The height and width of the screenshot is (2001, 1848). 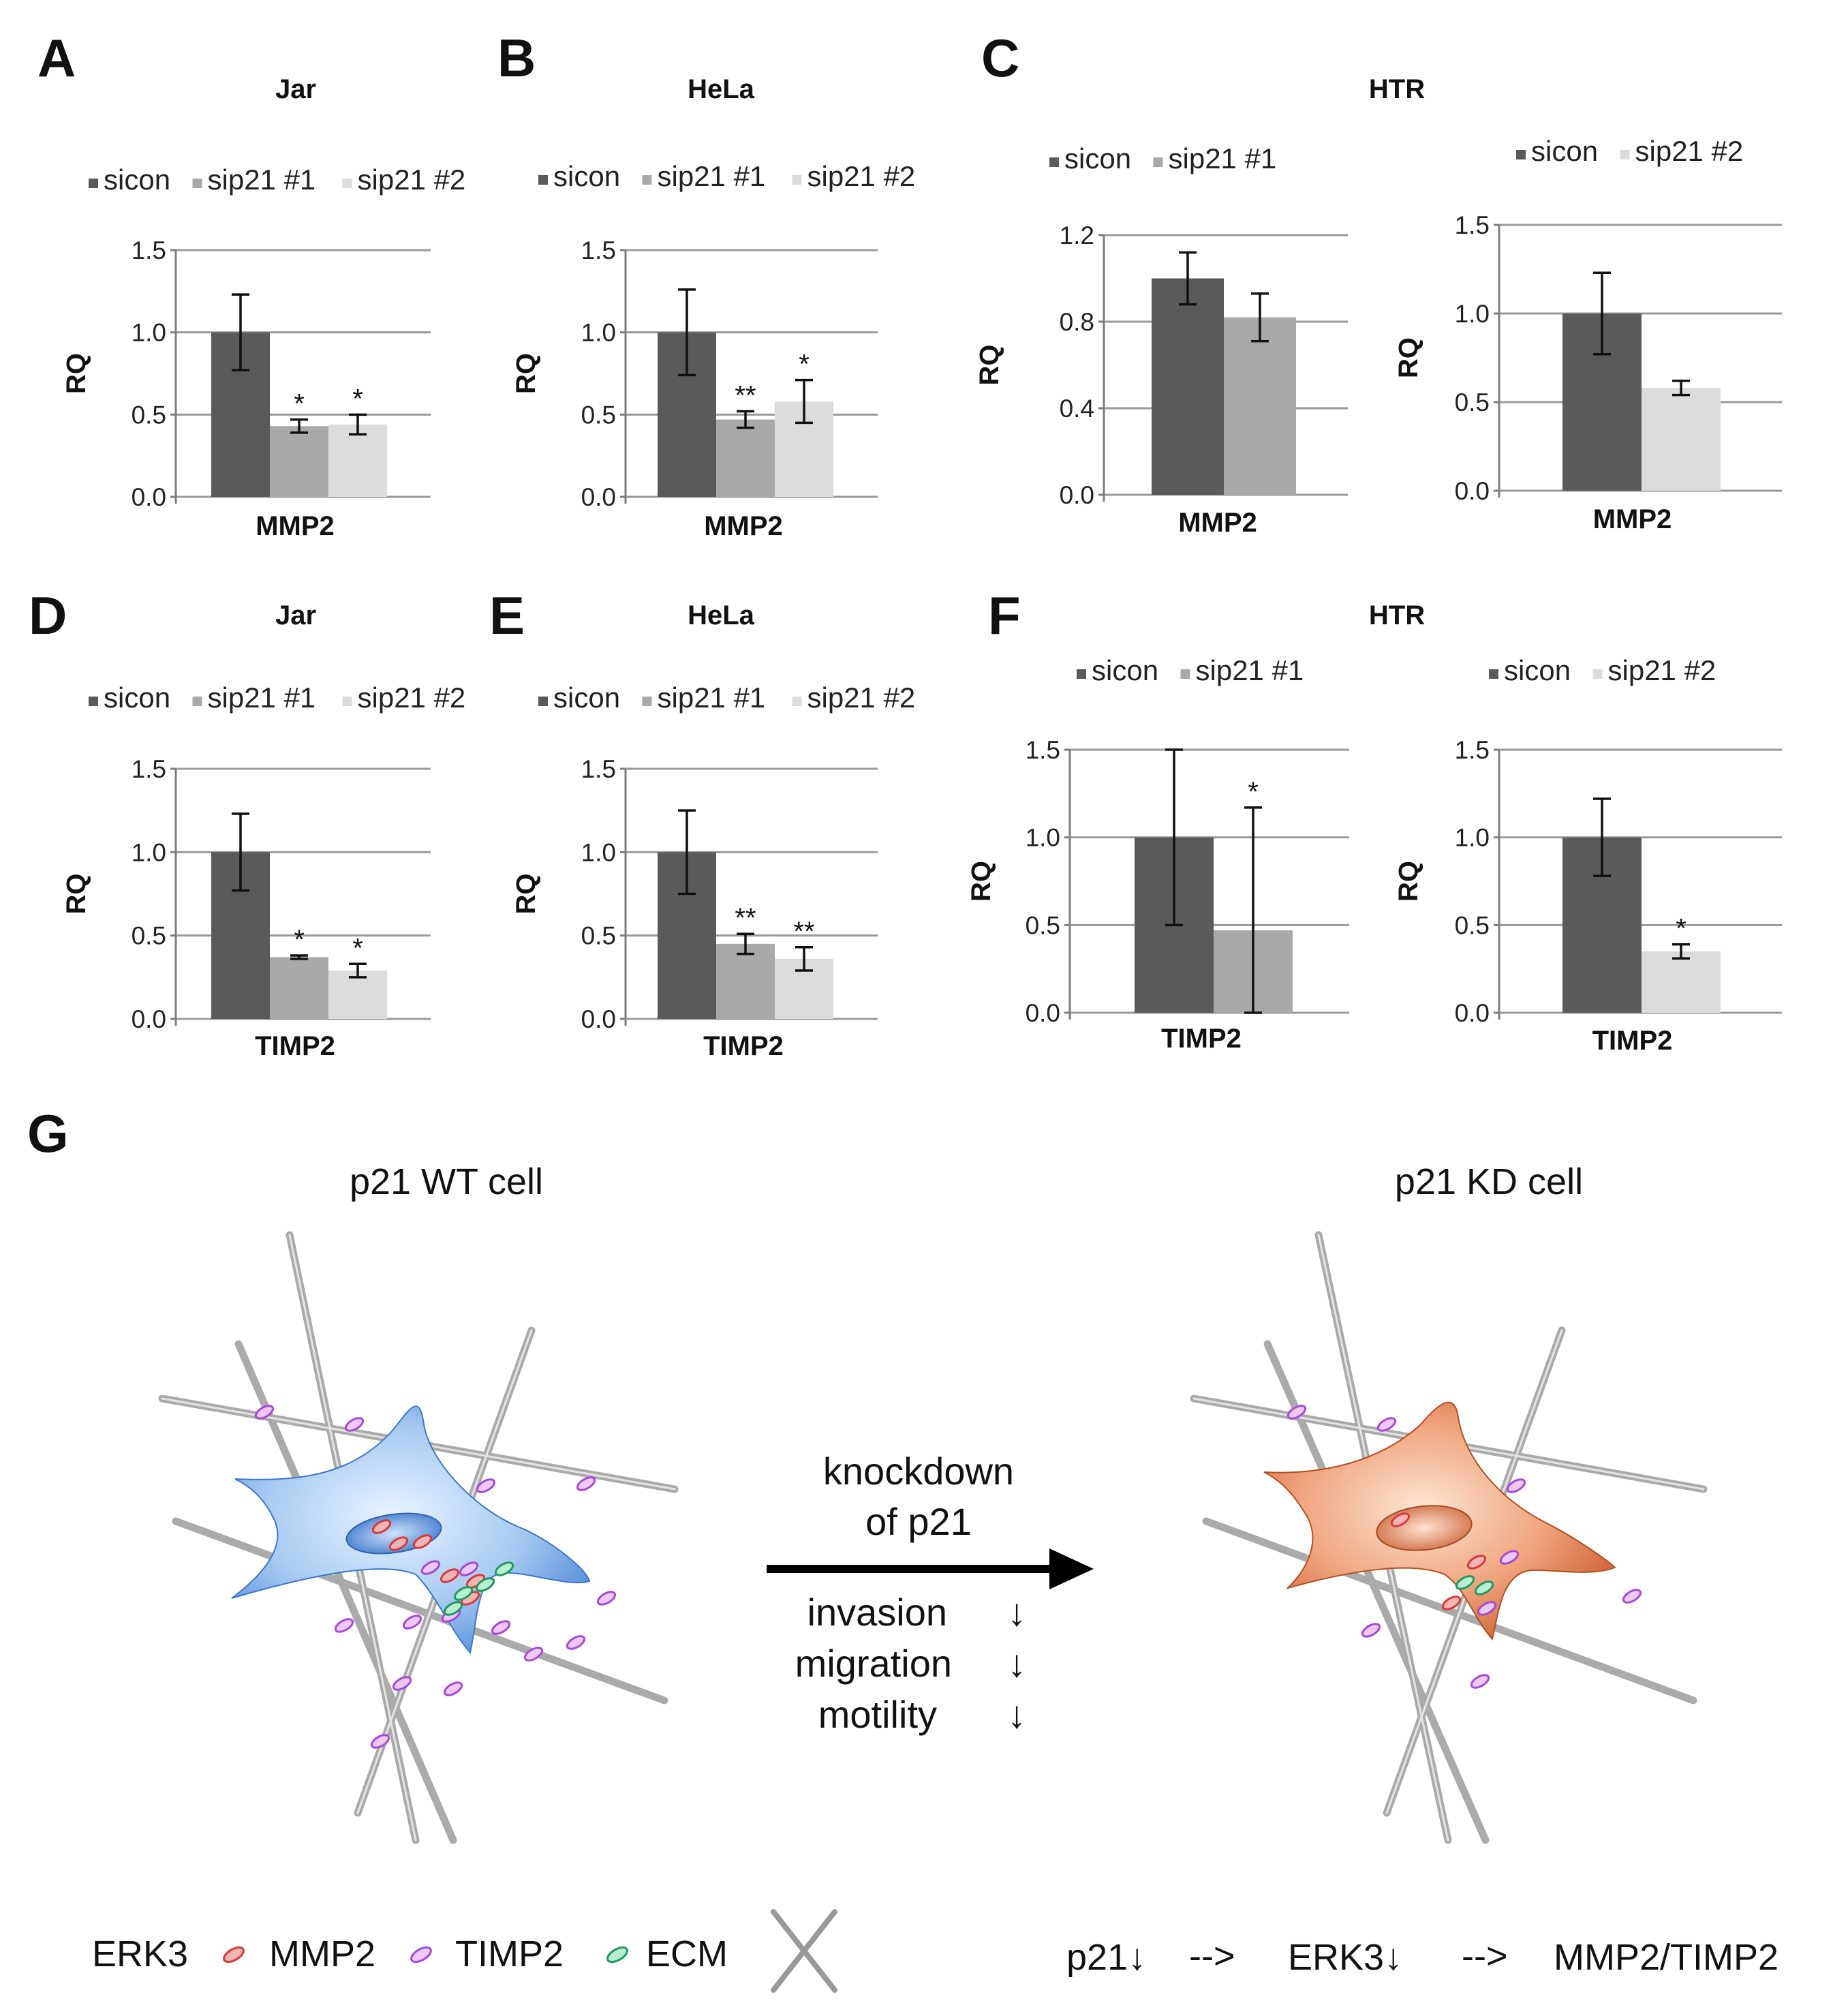 I want to click on y-tick-label: 1.2, so click(x=1077, y=236).